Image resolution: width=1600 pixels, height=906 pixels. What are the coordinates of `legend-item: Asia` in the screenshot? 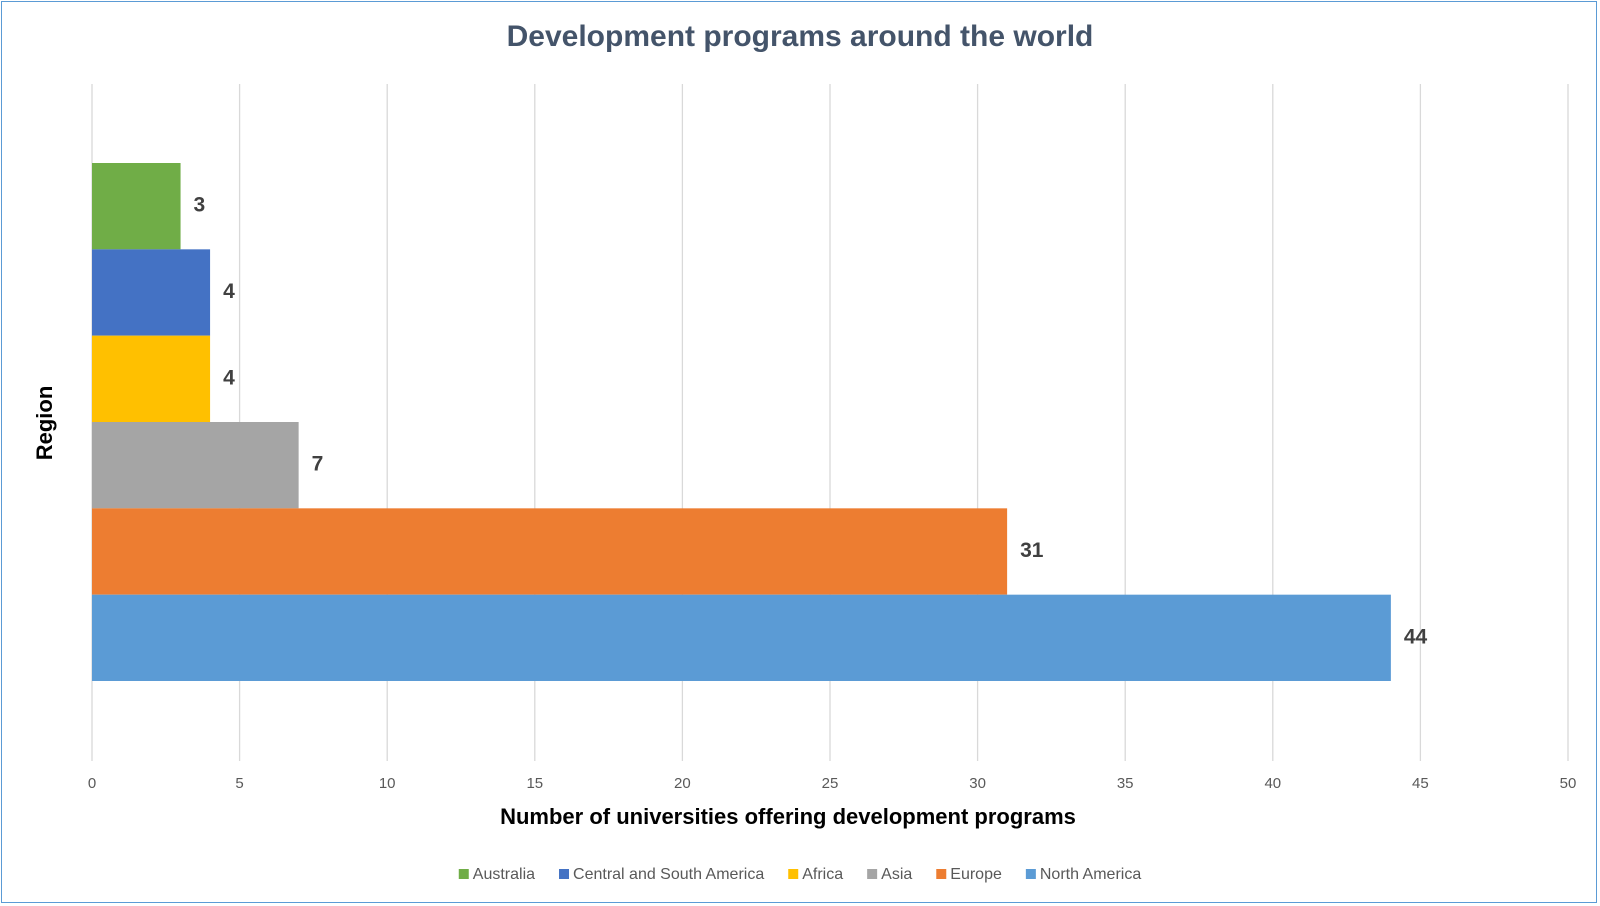 It's located at (889, 874).